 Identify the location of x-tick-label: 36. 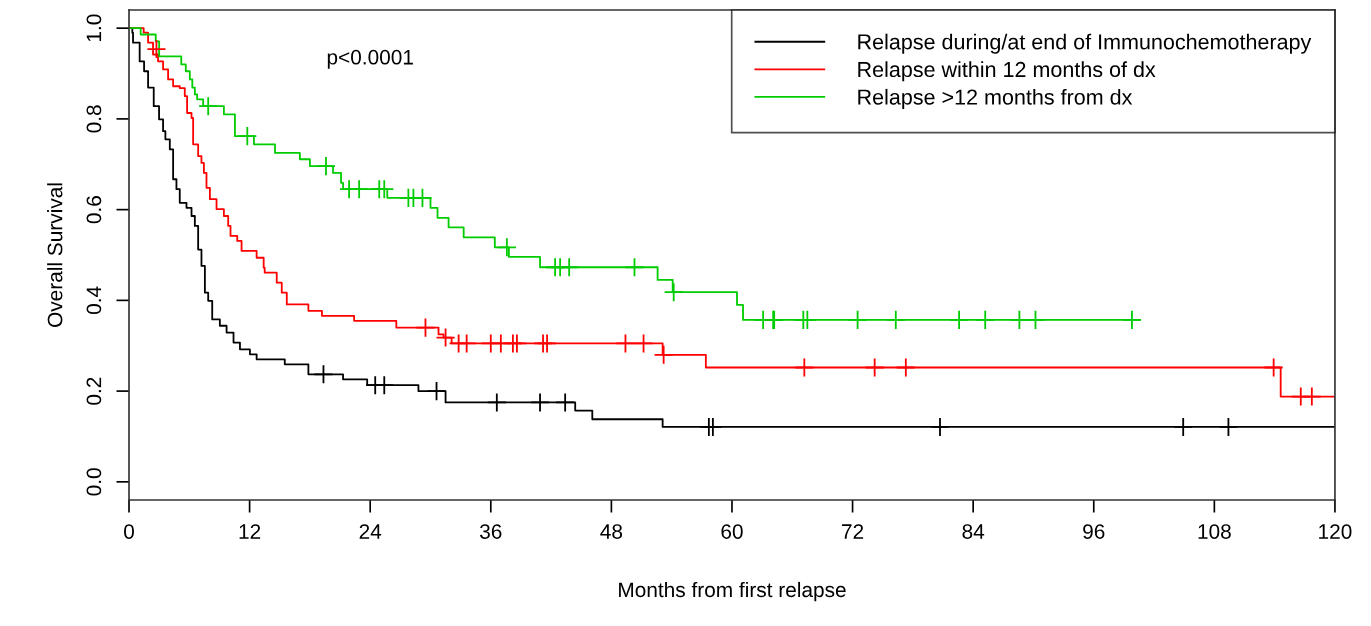
(491, 531).